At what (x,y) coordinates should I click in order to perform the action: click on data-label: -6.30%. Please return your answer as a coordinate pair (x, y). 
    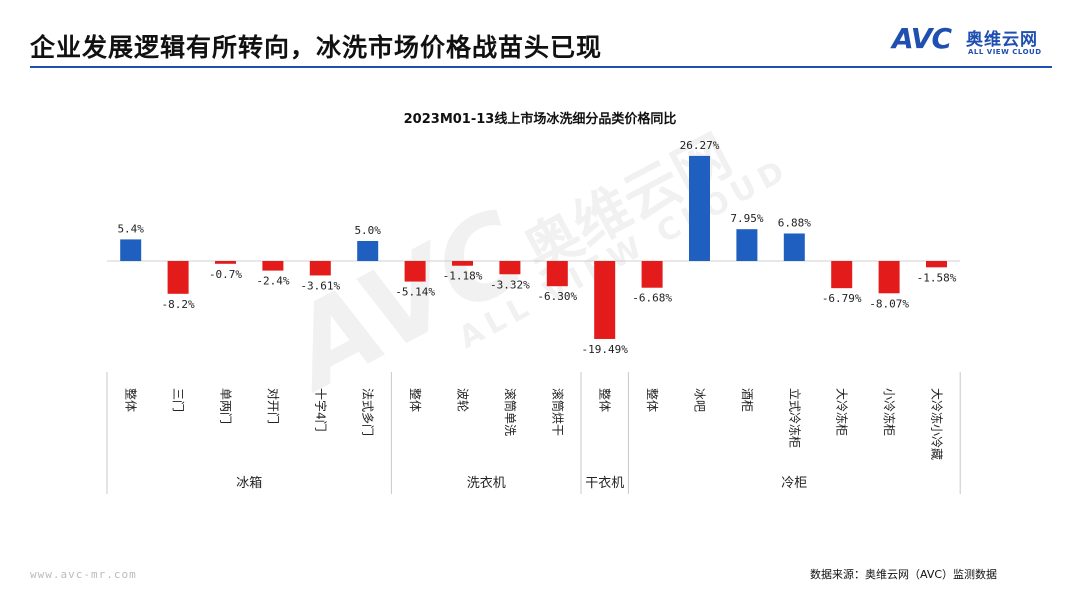
    Looking at the image, I should click on (557, 296).